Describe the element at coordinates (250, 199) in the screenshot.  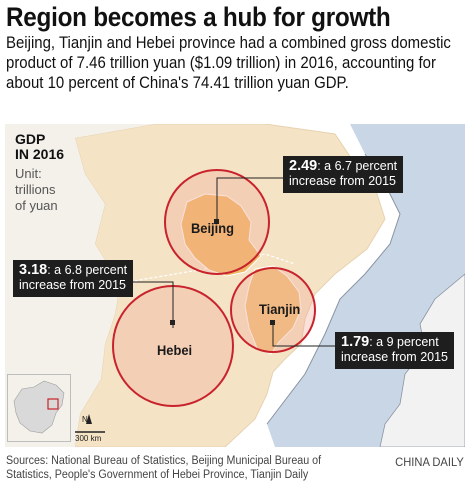
I see `beijing-leader` at that location.